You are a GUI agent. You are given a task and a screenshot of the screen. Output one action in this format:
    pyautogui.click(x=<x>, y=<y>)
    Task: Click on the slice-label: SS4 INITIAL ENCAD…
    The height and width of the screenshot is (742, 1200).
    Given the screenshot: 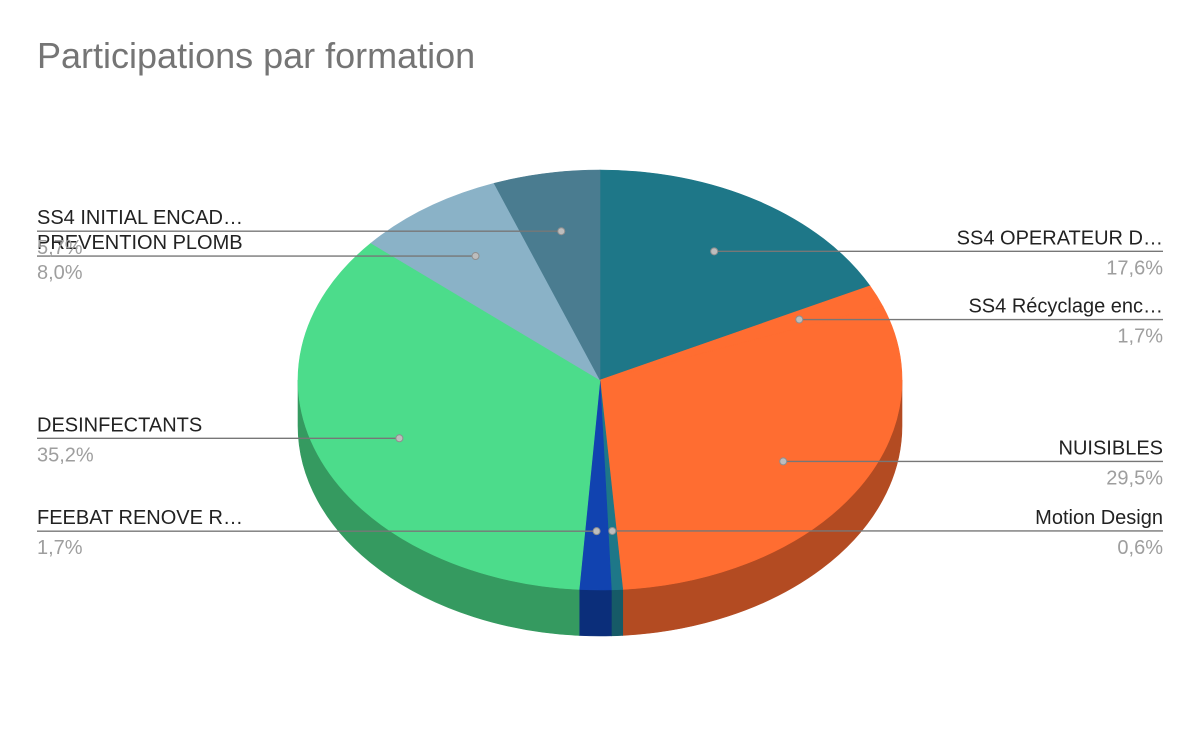 What is the action you would take?
    pyautogui.click(x=140, y=218)
    